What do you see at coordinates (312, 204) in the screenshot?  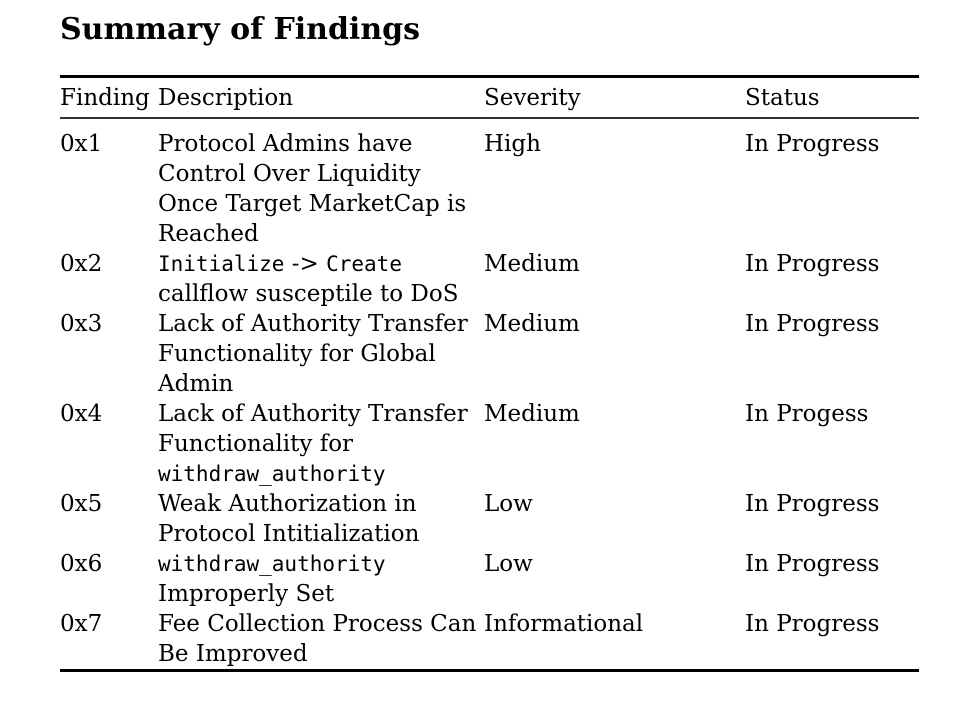 I see `plain-text: Once Target MarketCap is` at bounding box center [312, 204].